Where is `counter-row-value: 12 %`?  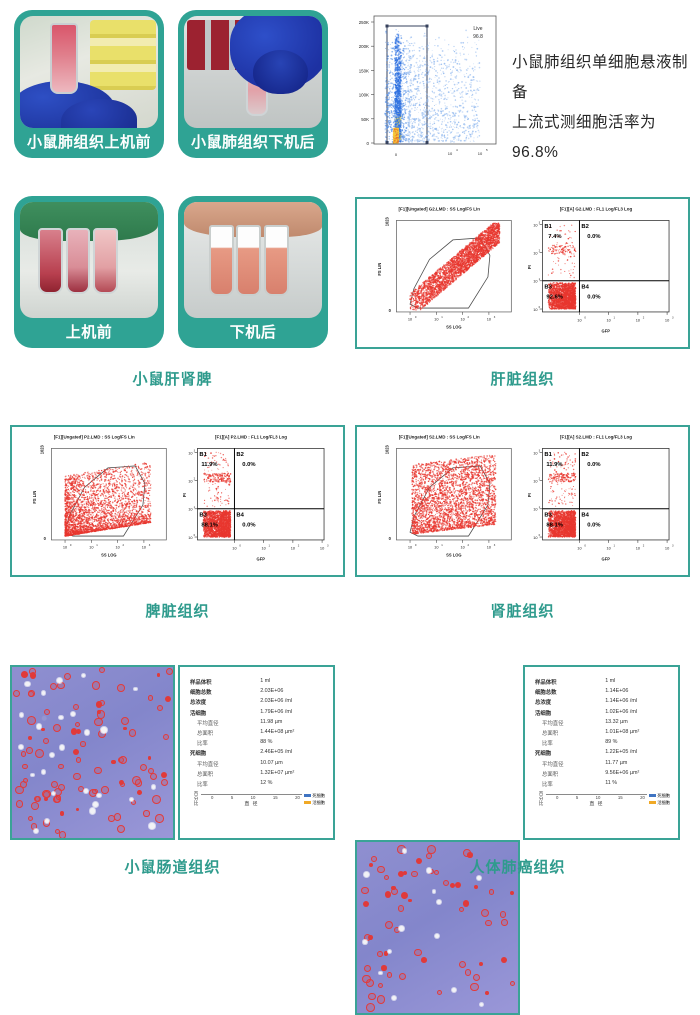
counter-row-value: 12 % is located at coordinates (292, 784).